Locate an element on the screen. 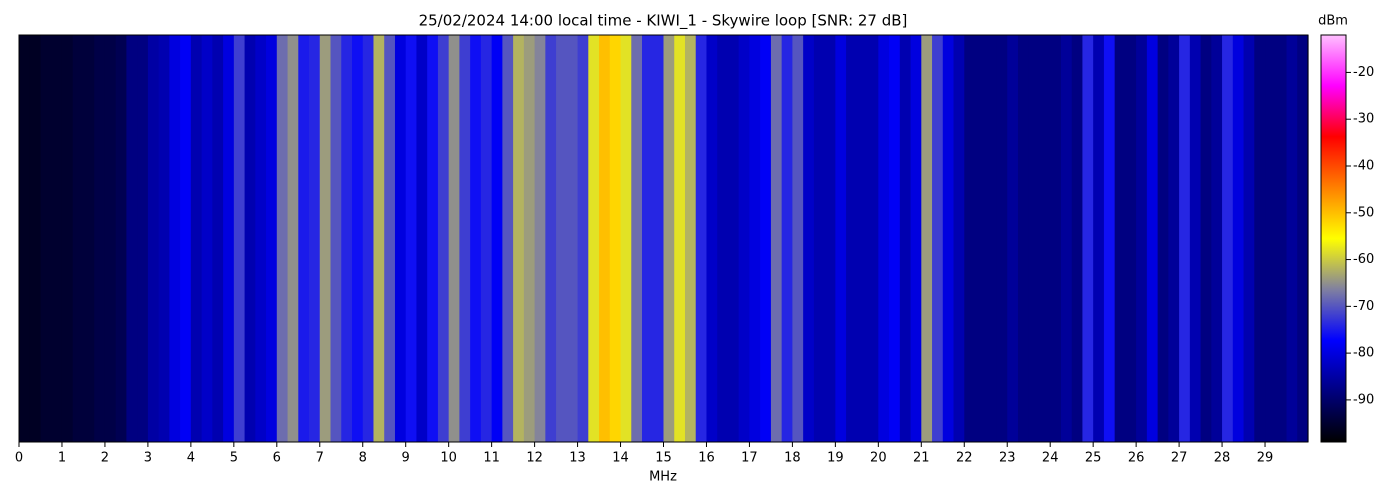 This screenshot has height=500, width=1400. x-tick-label: 8 is located at coordinates (363, 458).